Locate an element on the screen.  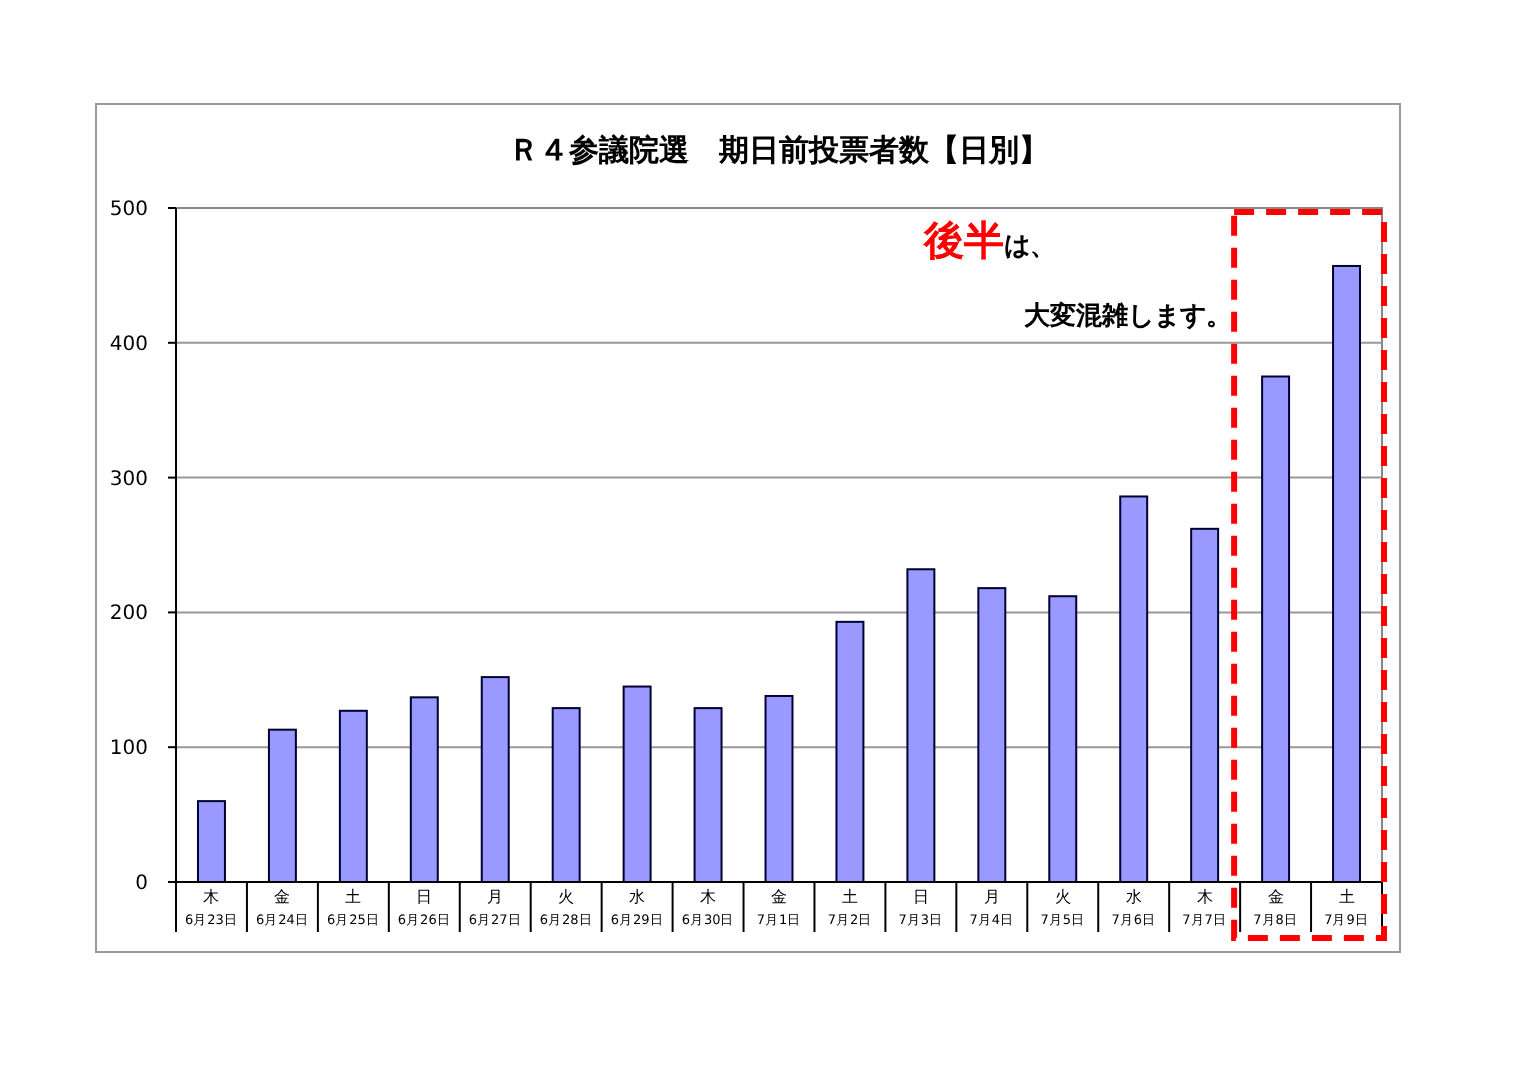
y-tick-label: 0 is located at coordinates (141, 884).